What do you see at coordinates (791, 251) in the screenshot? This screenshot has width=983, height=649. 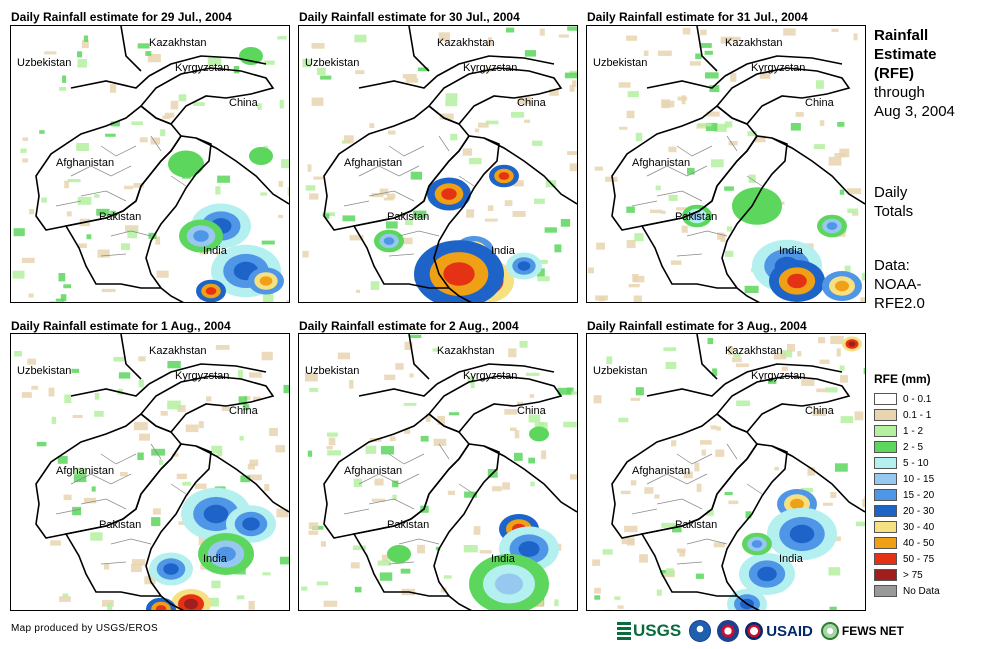 I see `country-label-india: India` at bounding box center [791, 251].